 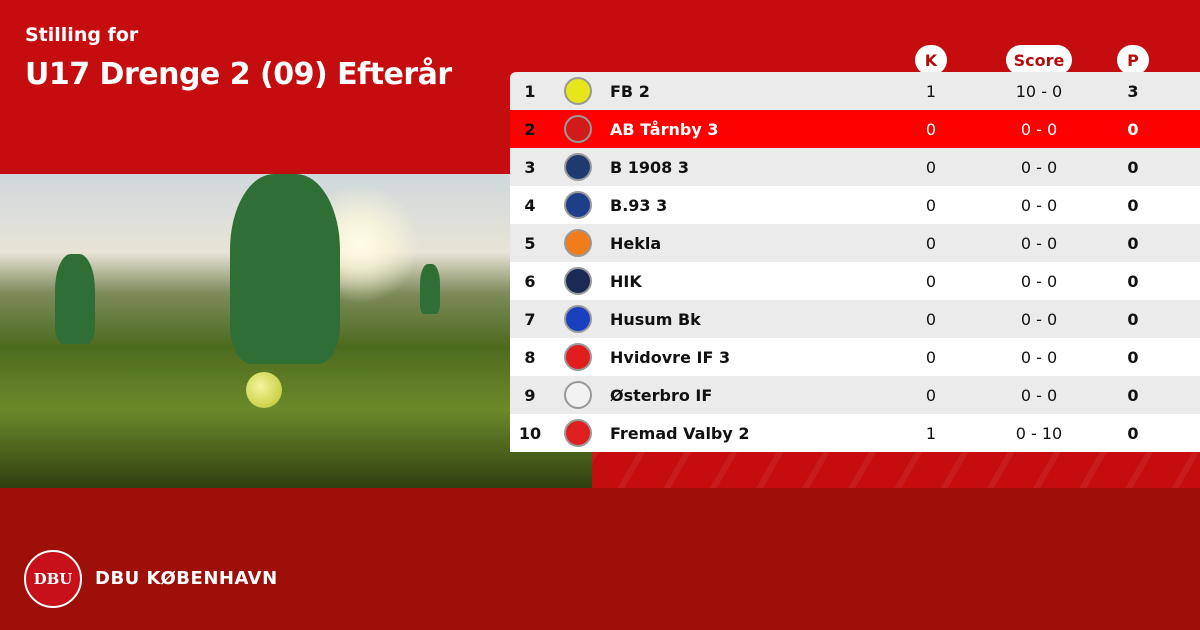 What do you see at coordinates (530, 319) in the screenshot?
I see `rank: 7` at bounding box center [530, 319].